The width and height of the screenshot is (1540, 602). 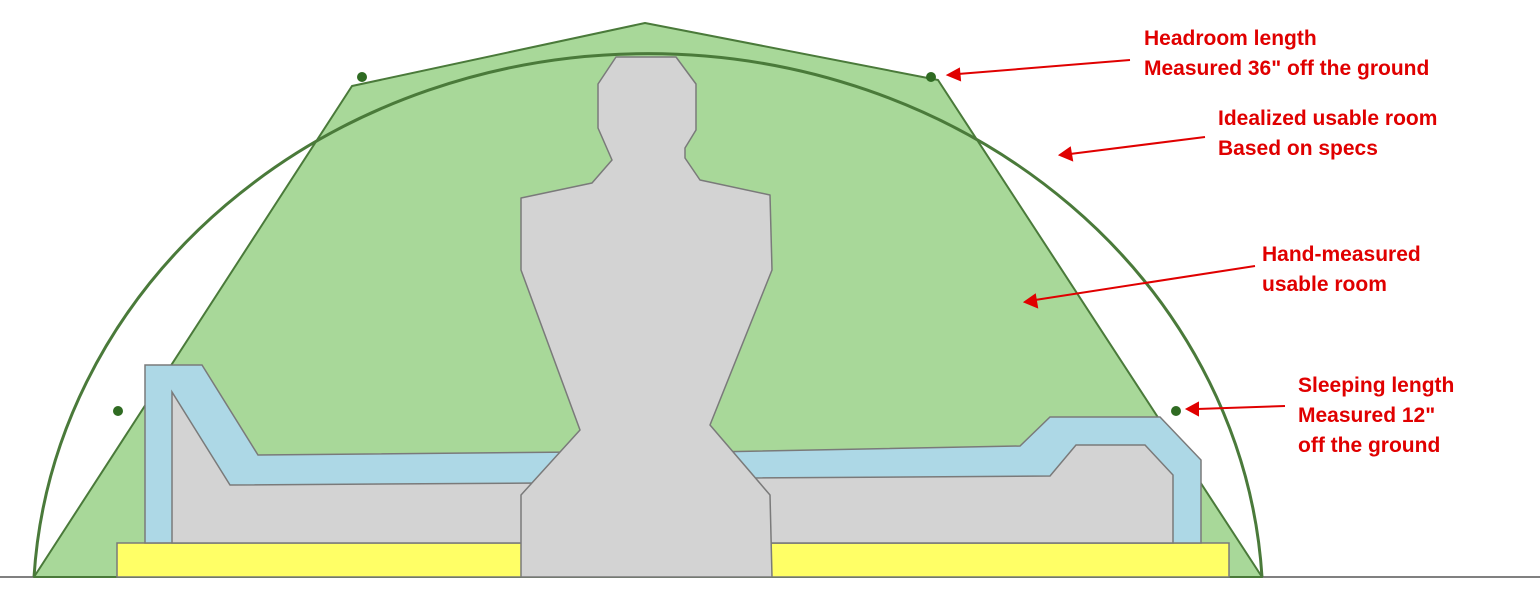 I want to click on headroom-arrow-head, so click(x=953, y=74).